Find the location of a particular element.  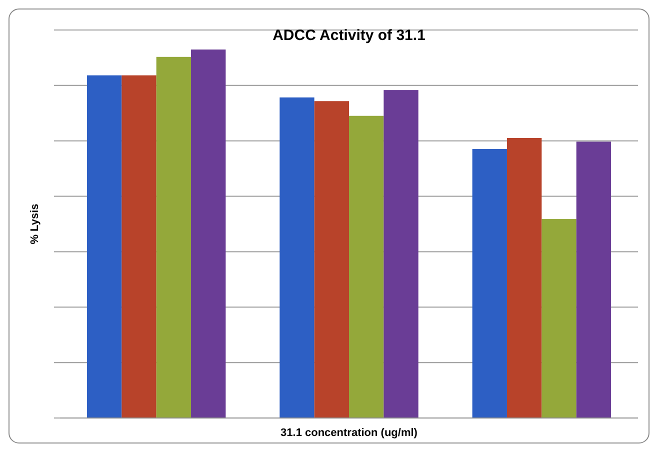

x-axis-title: 31.1 concentration (ug/ml) is located at coordinates (349, 433).